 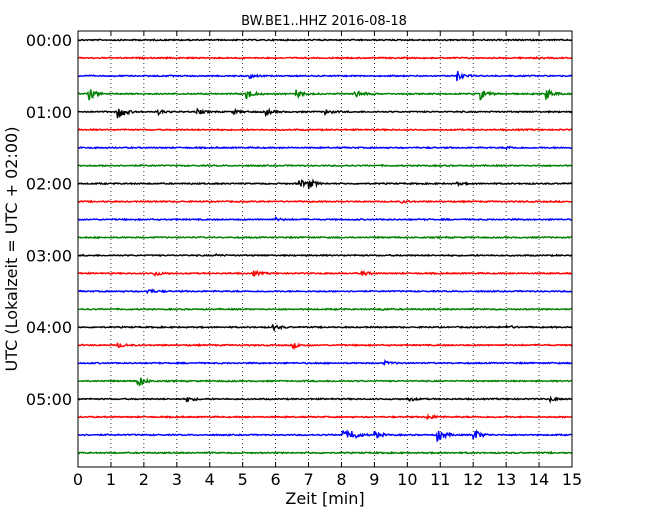 What do you see at coordinates (49, 112) in the screenshot?
I see `y-tick-label: 01:00` at bounding box center [49, 112].